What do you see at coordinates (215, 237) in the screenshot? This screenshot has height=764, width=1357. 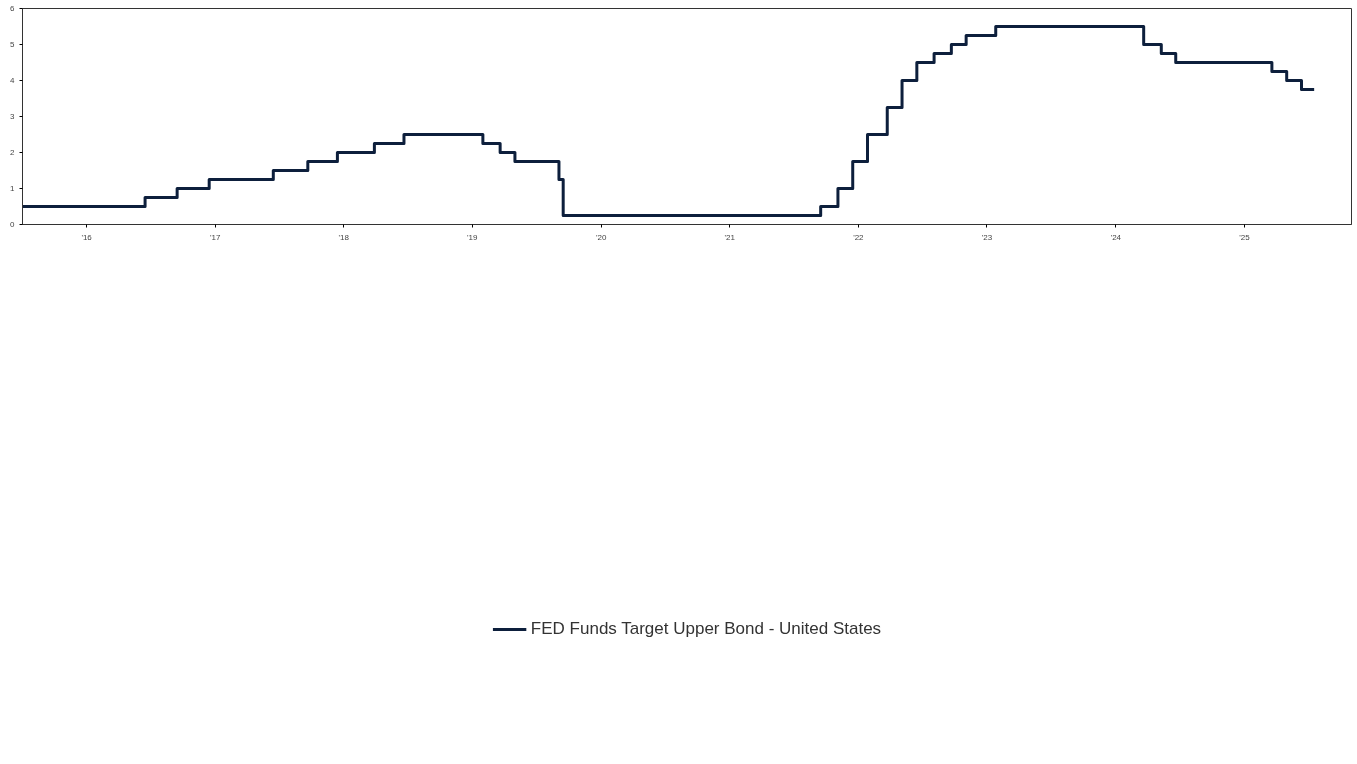 I see `x-tick-label: '17` at bounding box center [215, 237].